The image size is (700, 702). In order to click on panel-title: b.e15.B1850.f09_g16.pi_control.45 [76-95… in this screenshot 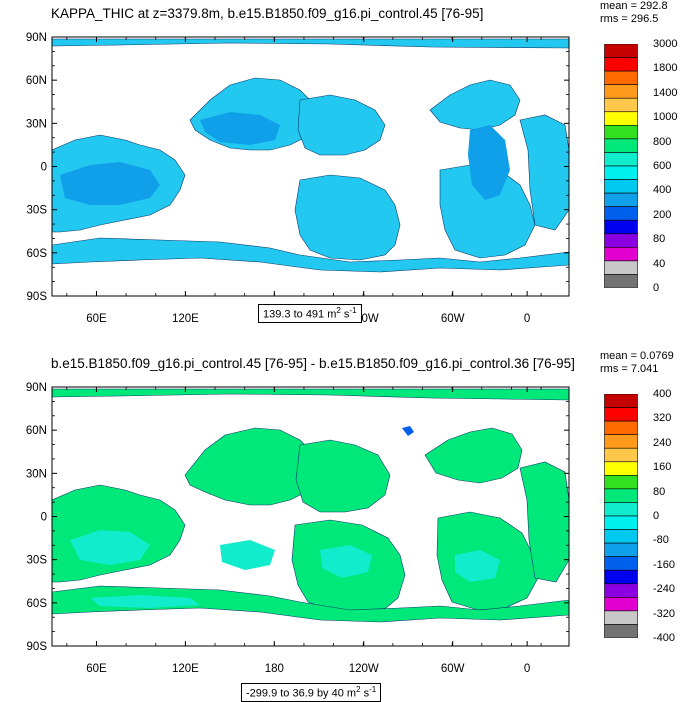, I will do `click(313, 363)`.